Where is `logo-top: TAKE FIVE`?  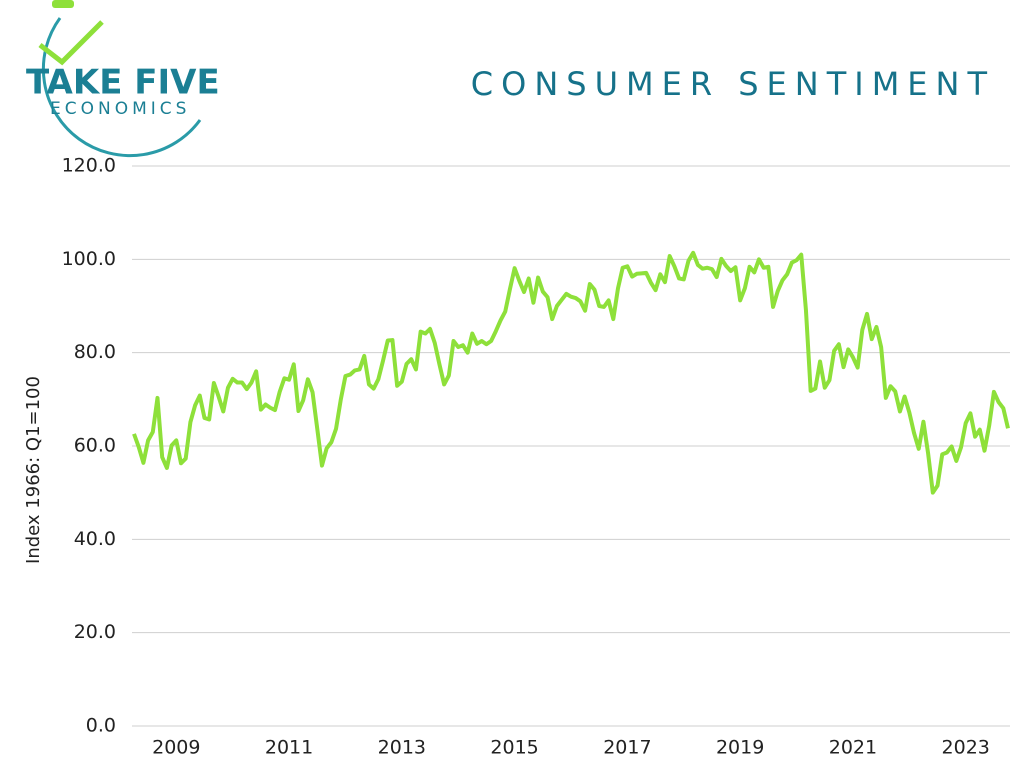 logo-top: TAKE FIVE is located at coordinates (123, 83).